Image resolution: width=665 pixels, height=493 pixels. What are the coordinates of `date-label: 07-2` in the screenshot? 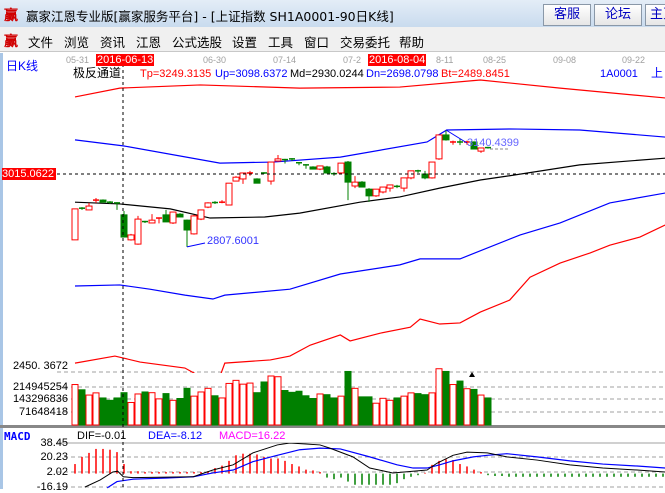 It's located at (352, 60).